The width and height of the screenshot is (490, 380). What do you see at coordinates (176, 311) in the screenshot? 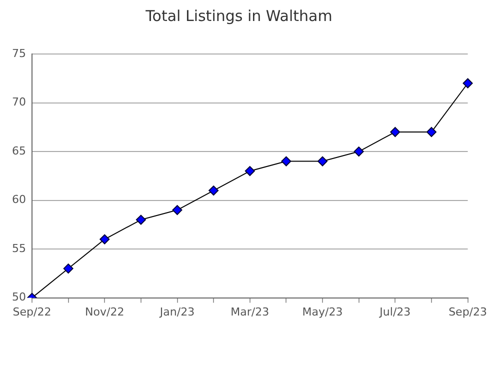
I see `x-tick-label: Jan/23` at bounding box center [176, 311].